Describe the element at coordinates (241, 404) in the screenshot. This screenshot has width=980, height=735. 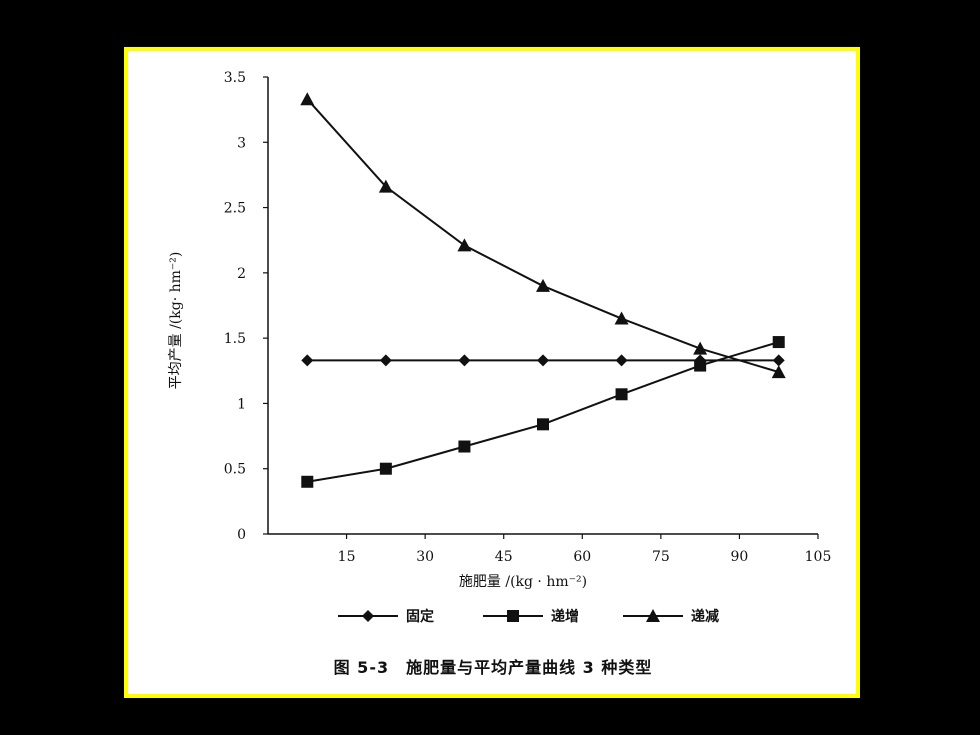
I see `y-tick-label: 1` at that location.